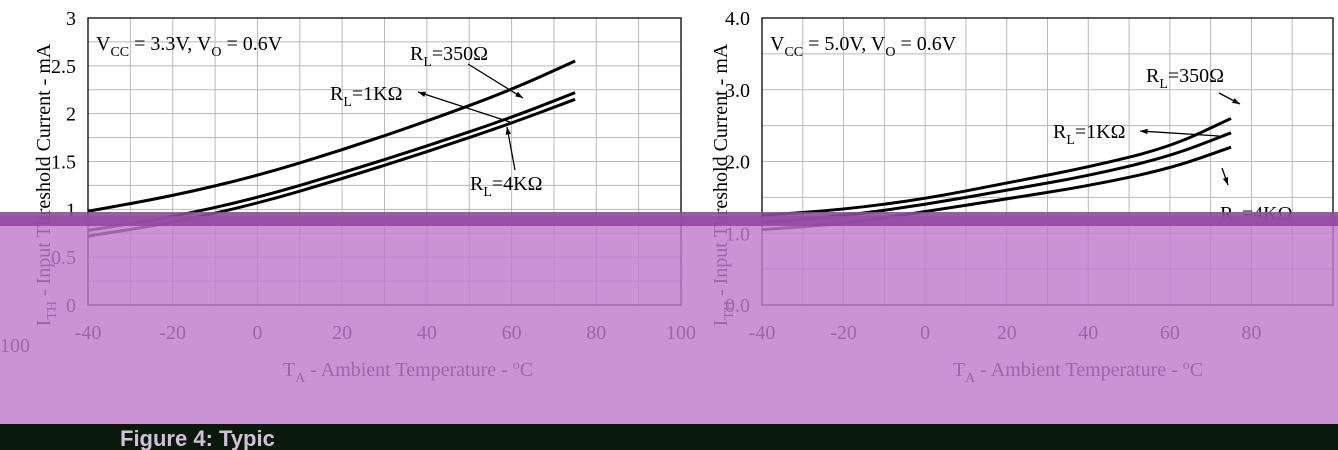 Image resolution: width=1338 pixels, height=450 pixels. What do you see at coordinates (63, 163) in the screenshot?
I see `y-tick-label: 1.5` at bounding box center [63, 163].